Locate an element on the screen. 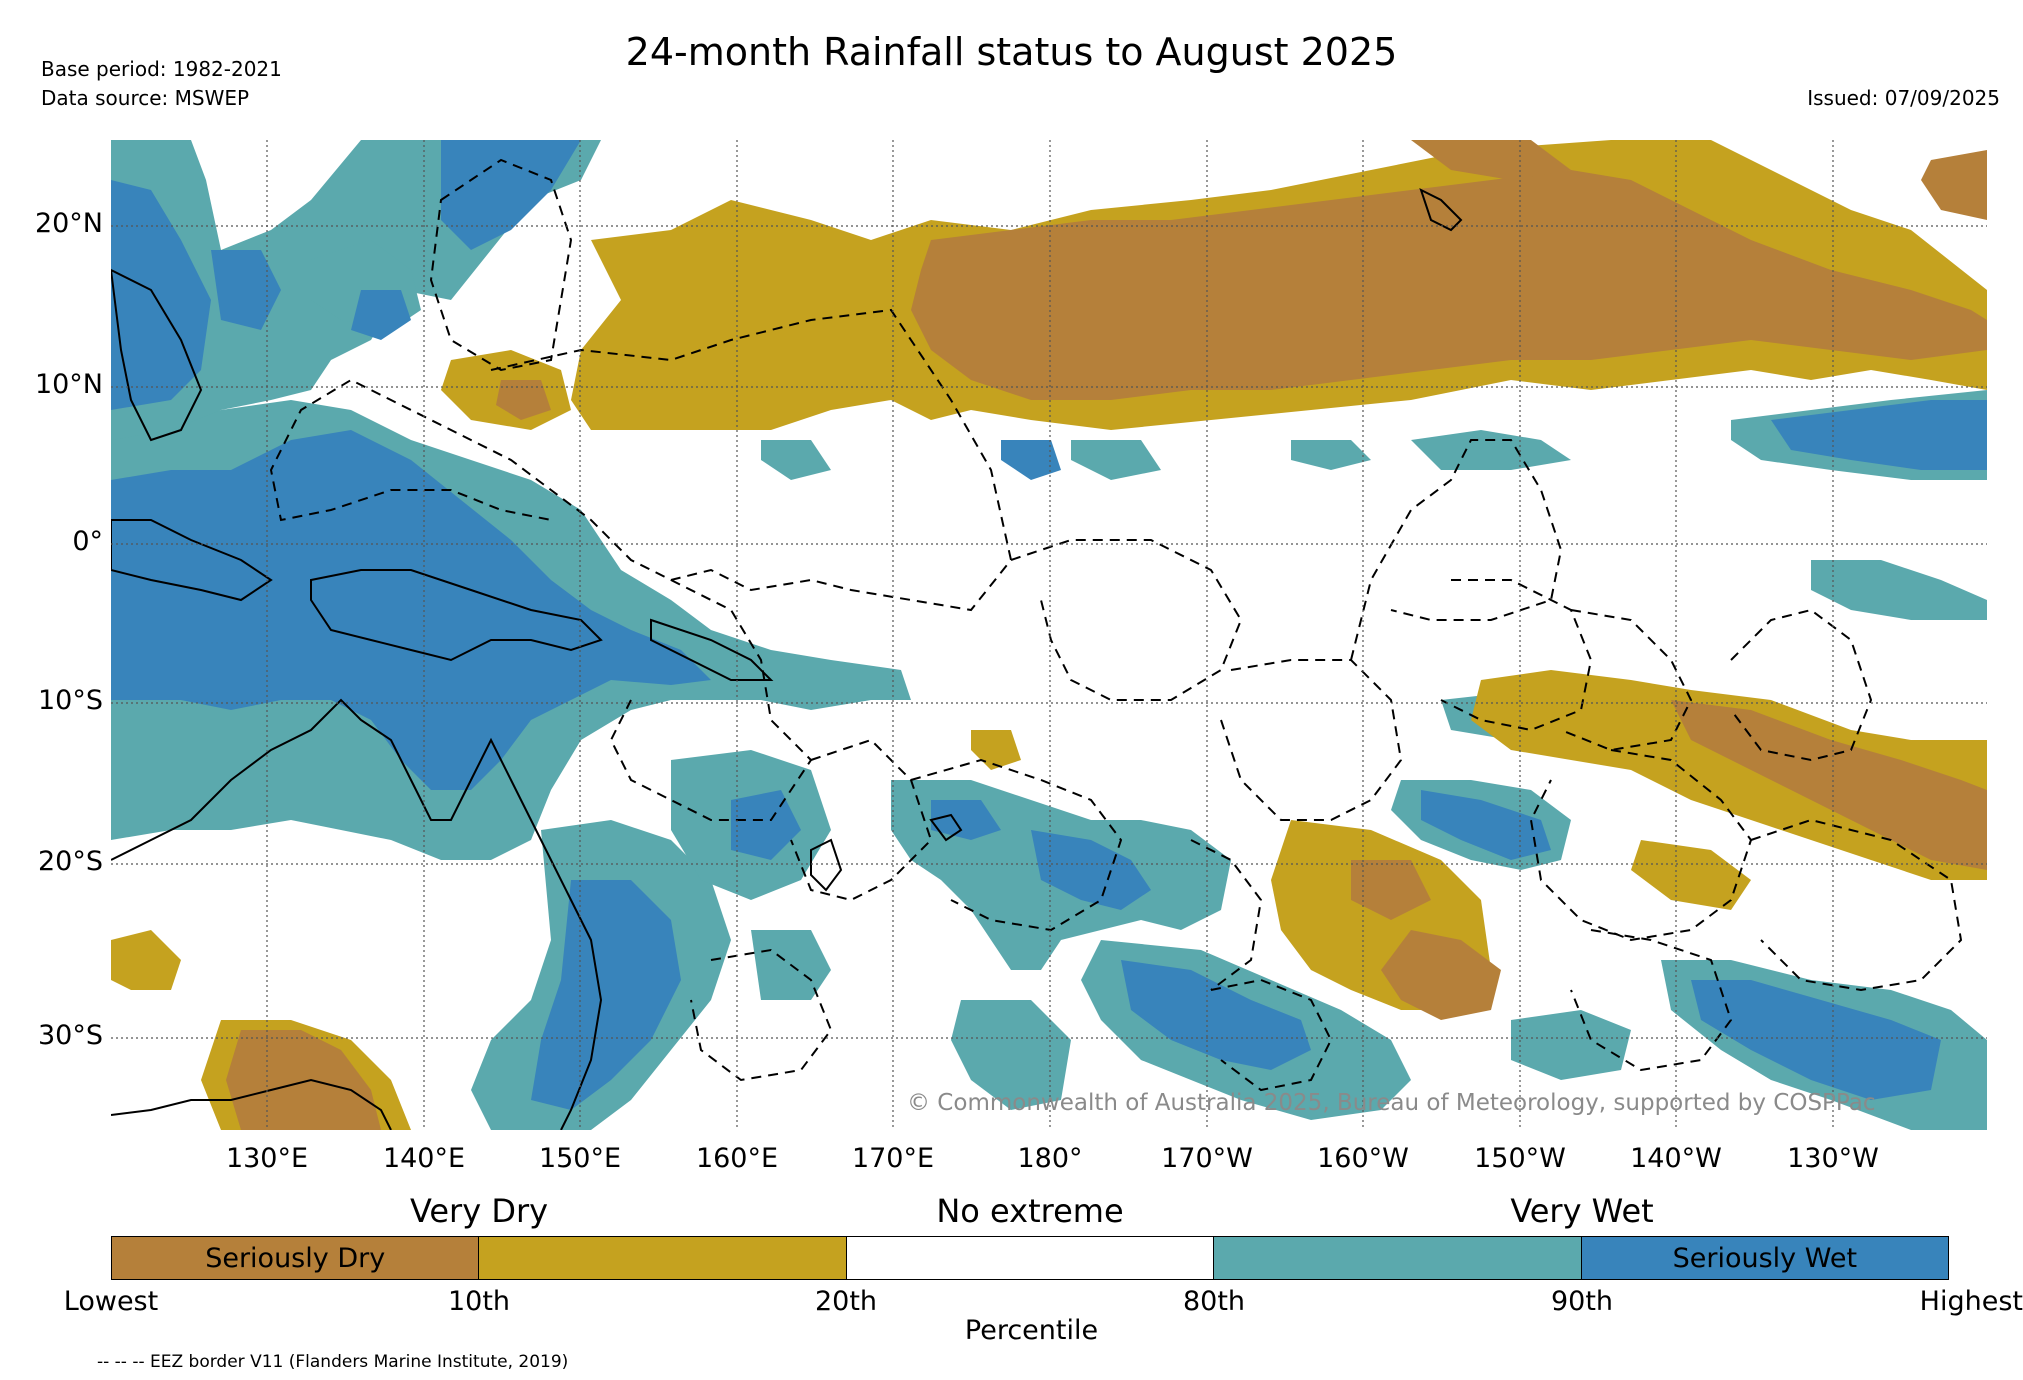 The image size is (2023, 1380). legend-tick-20th: 20th is located at coordinates (846, 1301).